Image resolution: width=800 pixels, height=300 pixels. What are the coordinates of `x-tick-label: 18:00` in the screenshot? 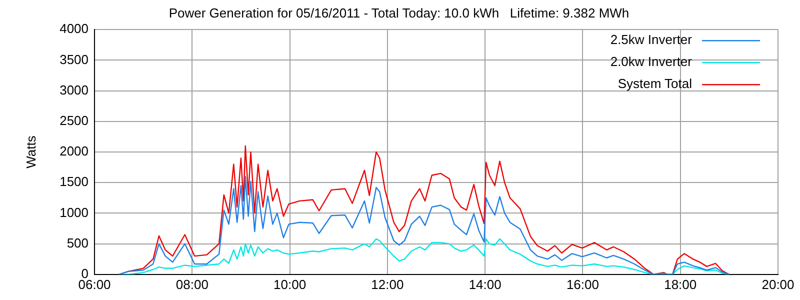 It's located at (680, 284).